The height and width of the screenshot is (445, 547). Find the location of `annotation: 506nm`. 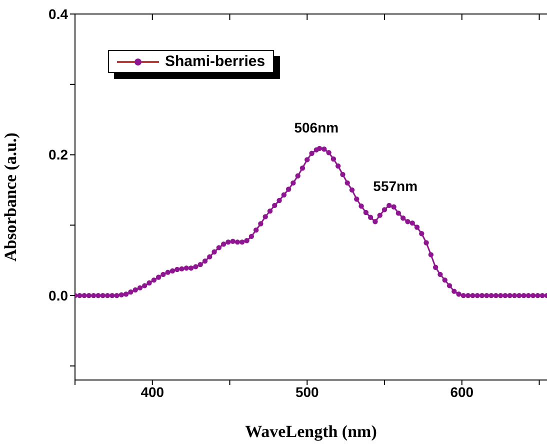

annotation: 506nm is located at coordinates (316, 127).